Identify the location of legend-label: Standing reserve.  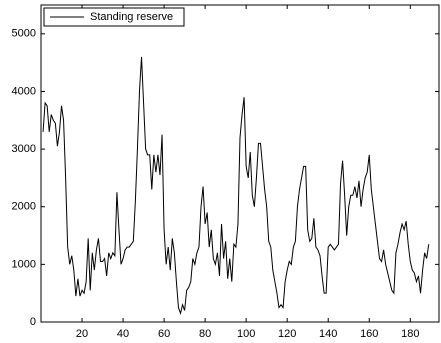
(131, 17).